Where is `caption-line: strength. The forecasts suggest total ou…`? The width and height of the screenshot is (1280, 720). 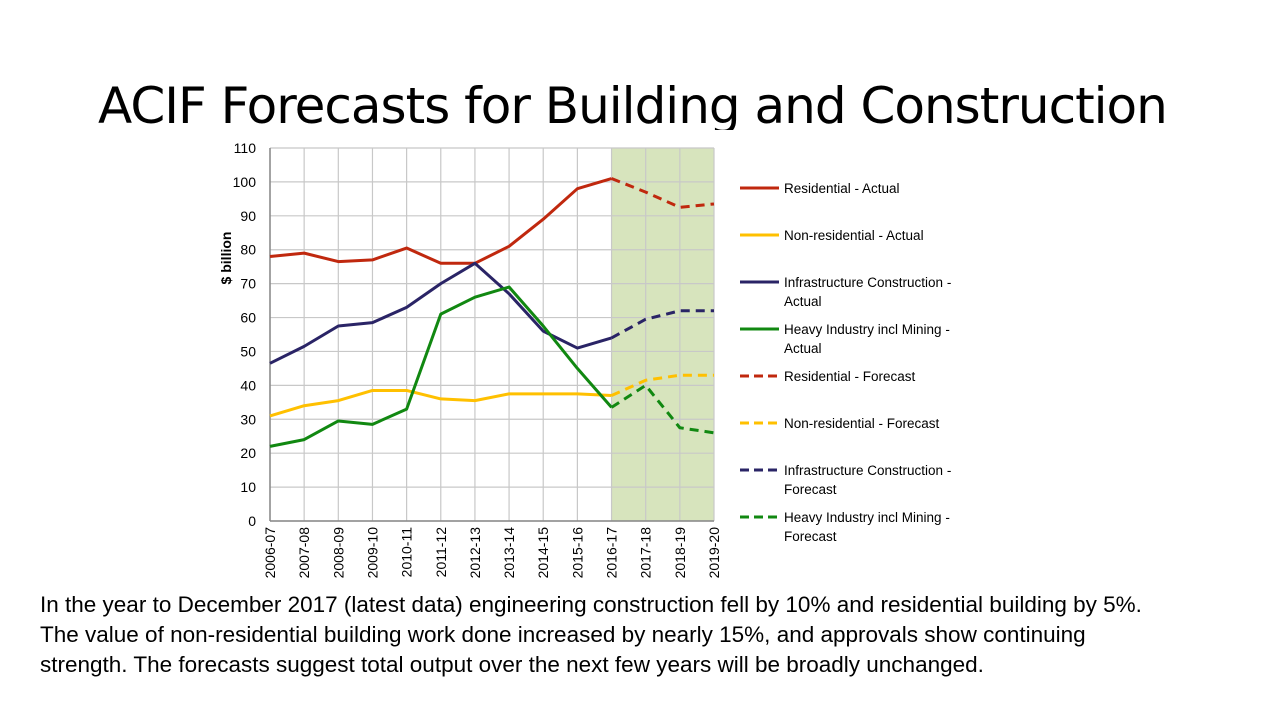
caption-line: strength. The forecasts suggest total ou… is located at coordinates (512, 664).